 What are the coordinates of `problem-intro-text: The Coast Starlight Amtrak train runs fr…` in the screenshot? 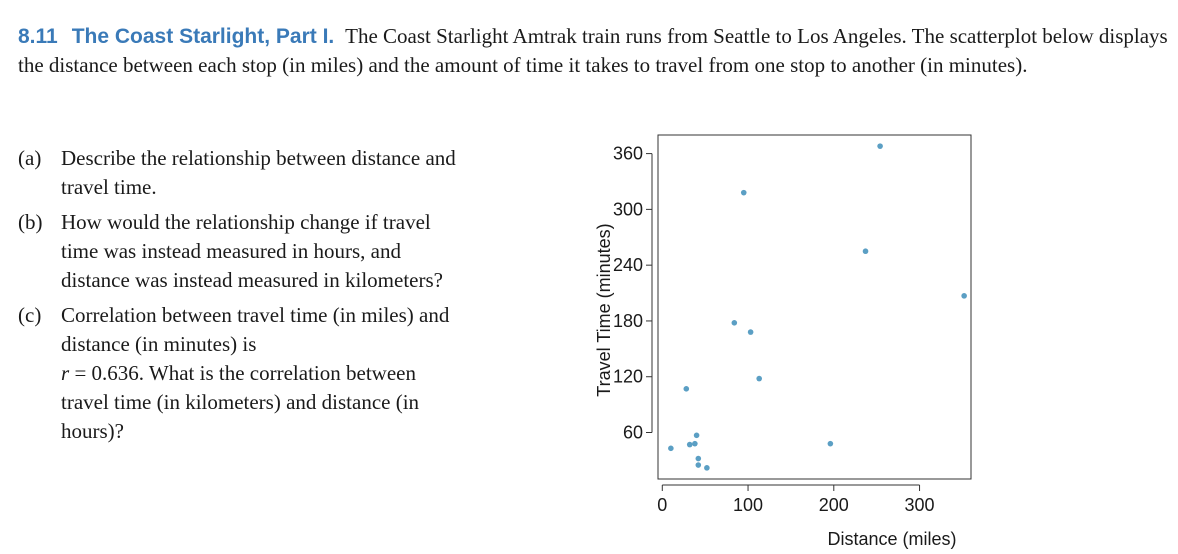 It's located at (593, 50).